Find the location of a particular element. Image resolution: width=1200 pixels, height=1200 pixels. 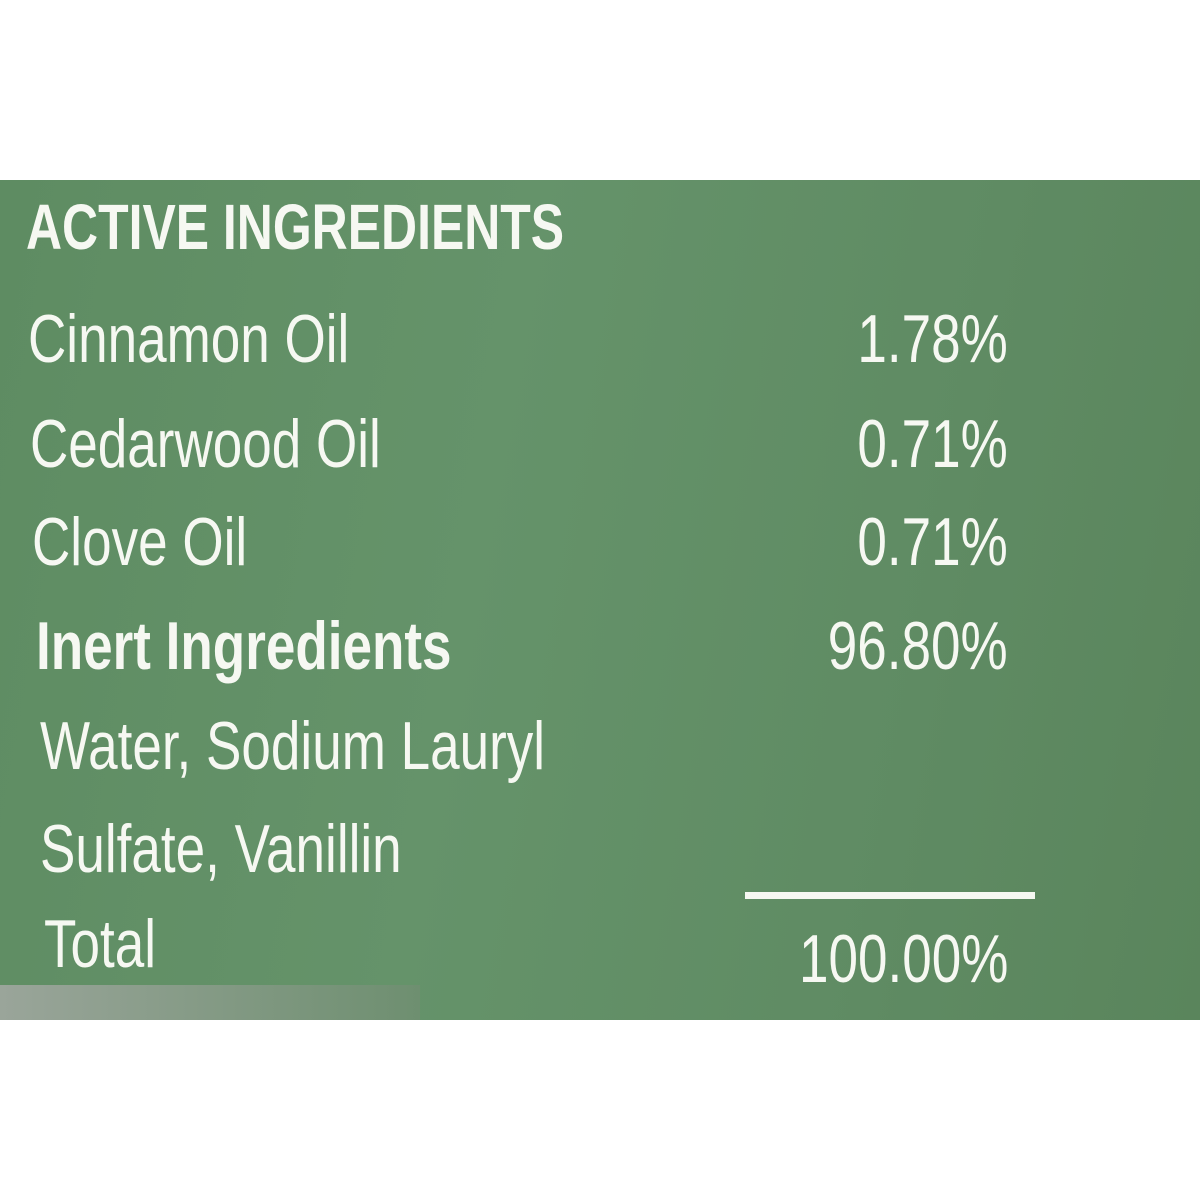

ingredient-name-cedarwood: Cedarwood Oil is located at coordinates (205, 444).